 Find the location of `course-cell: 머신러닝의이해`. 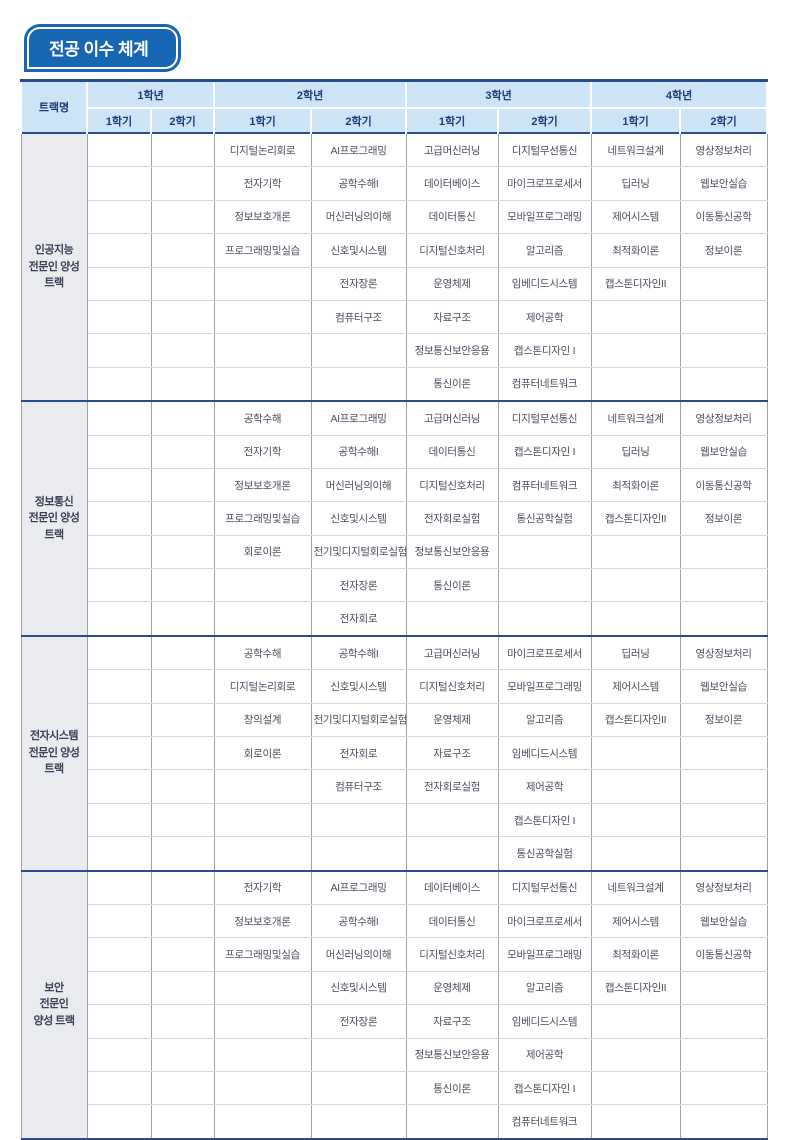

course-cell: 머신러닝의이해 is located at coordinates (358, 217).